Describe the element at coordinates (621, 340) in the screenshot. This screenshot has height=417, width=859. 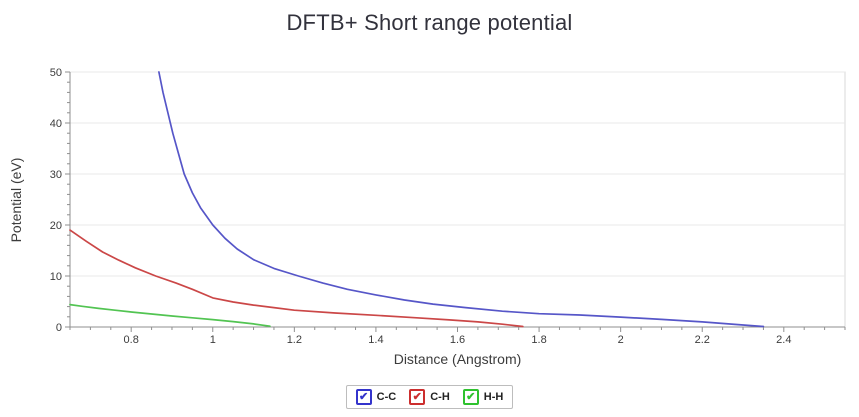
I see `x-tick-label: 2` at that location.